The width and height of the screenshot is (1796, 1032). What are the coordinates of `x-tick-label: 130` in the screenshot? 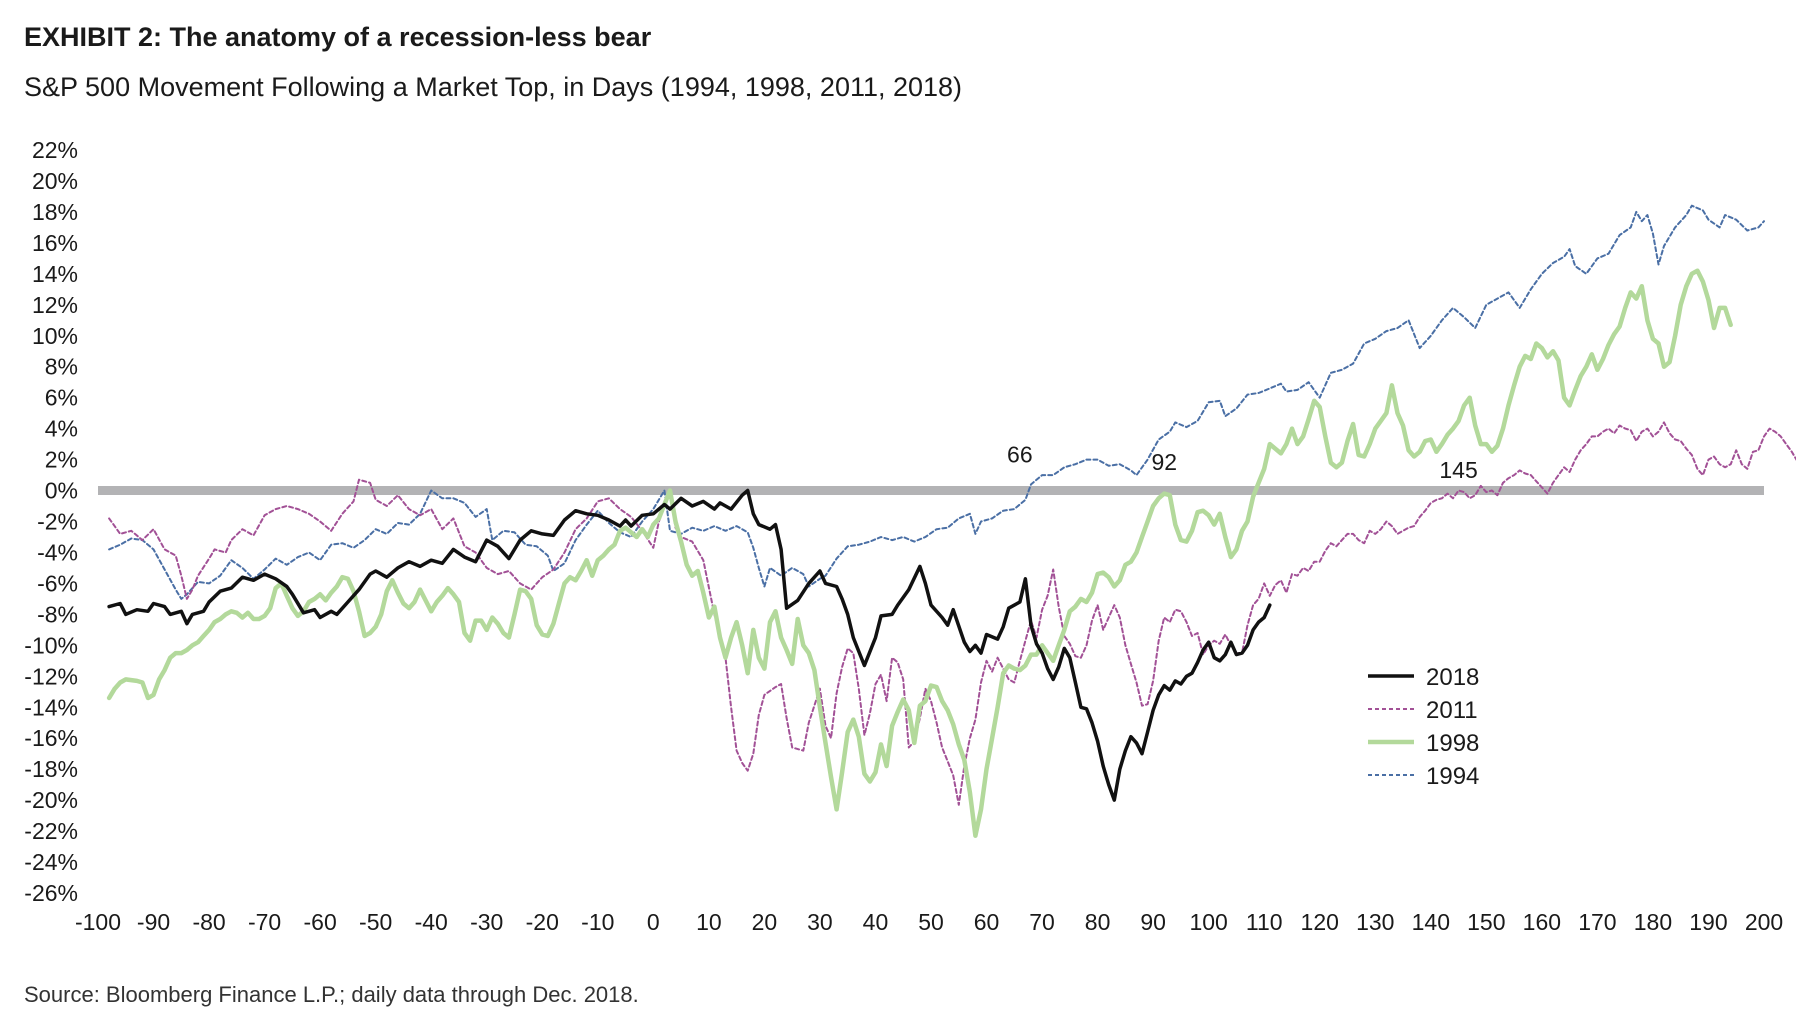 It's located at (1375, 922).